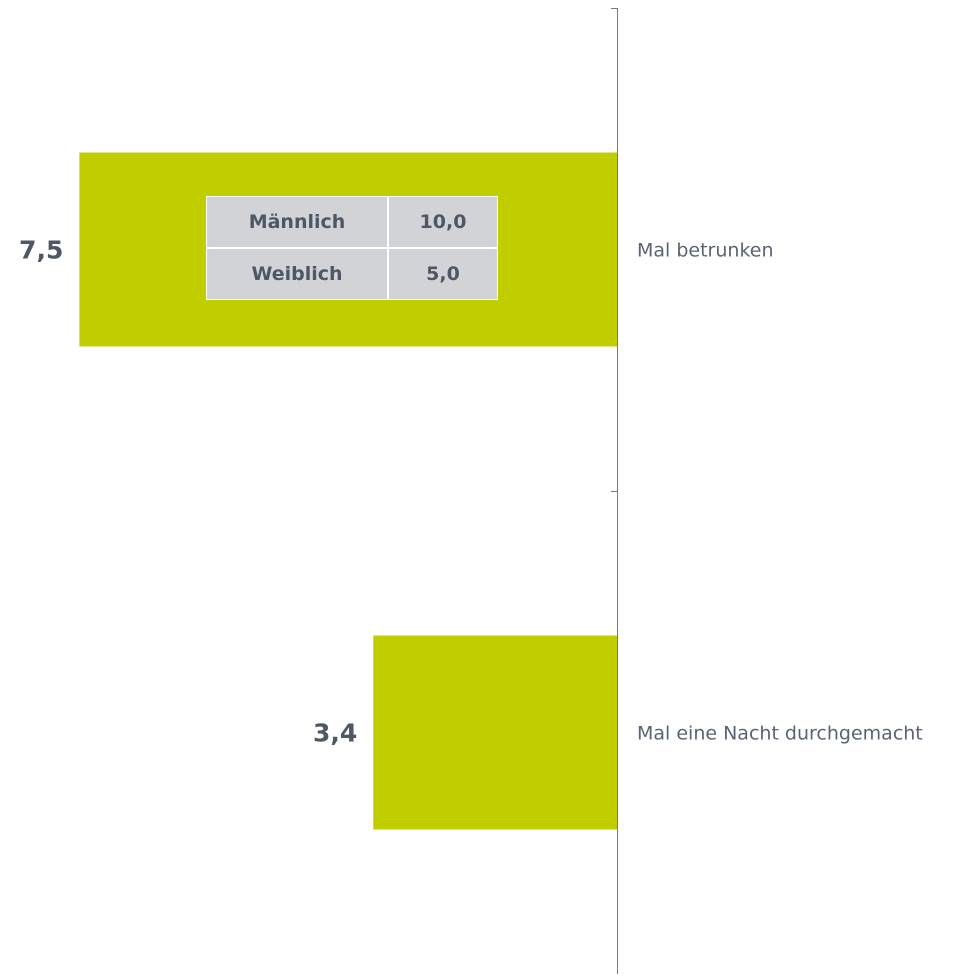 The image size is (961, 977). I want to click on category-label-1: Mal betrunken, so click(705, 251).